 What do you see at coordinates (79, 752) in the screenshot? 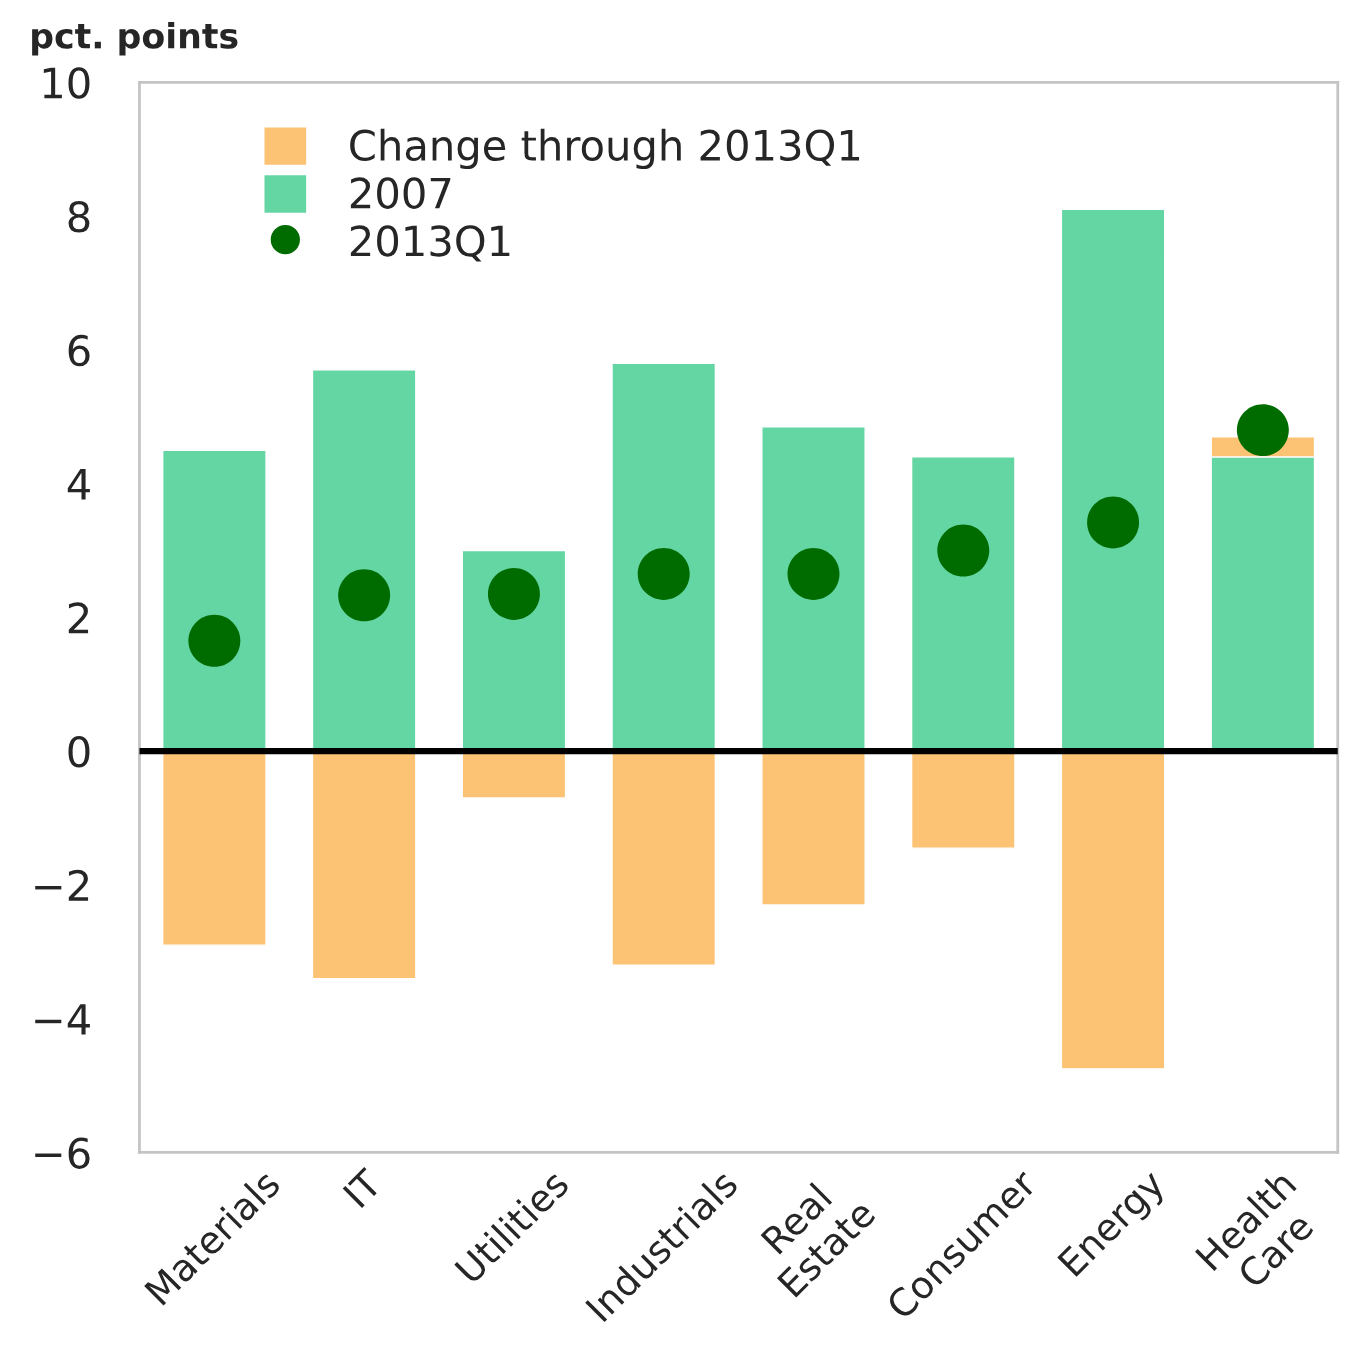
I see `y-tick-label: 0` at bounding box center [79, 752].